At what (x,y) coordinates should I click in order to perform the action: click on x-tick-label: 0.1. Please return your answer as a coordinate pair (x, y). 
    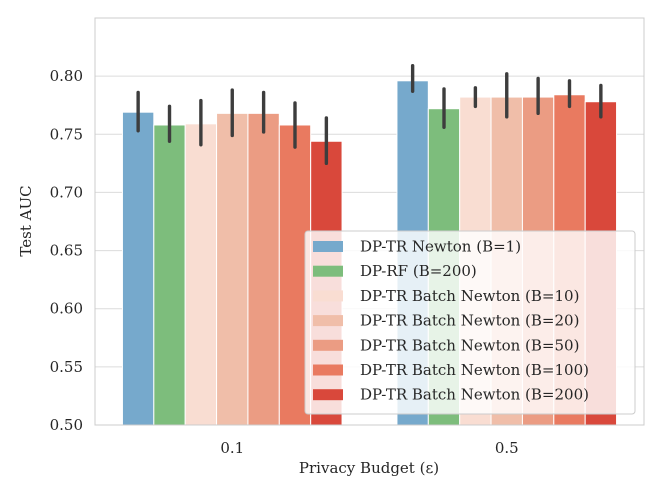
    Looking at the image, I should click on (232, 448).